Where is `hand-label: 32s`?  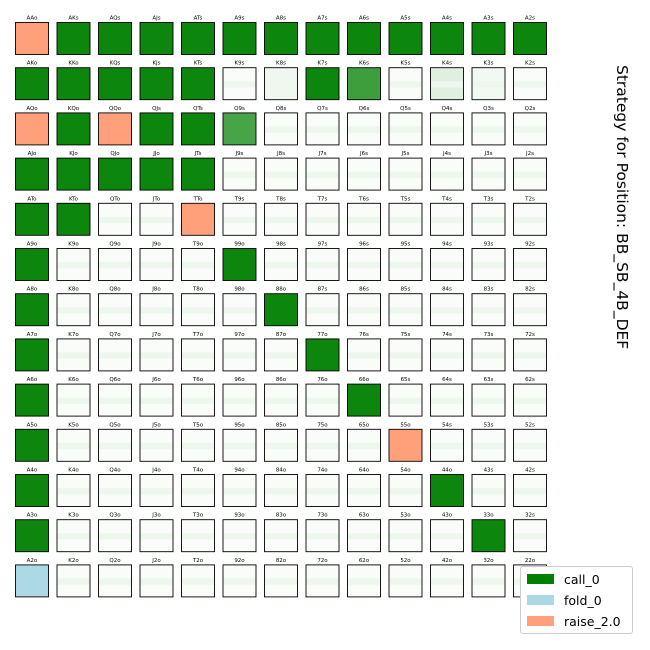
hand-label: 32s is located at coordinates (530, 516).